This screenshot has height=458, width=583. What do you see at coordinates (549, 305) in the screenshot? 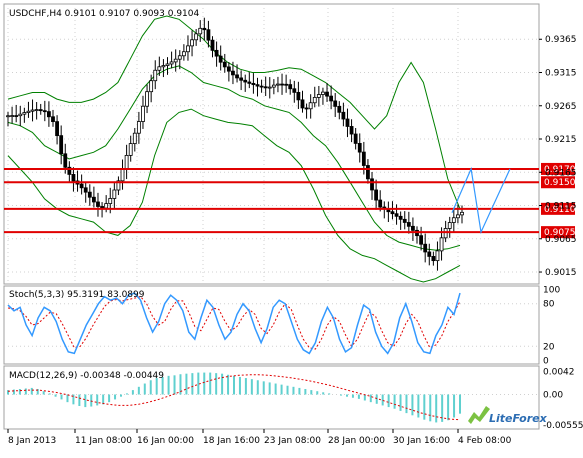
I see `stoch-tick-label: 80` at bounding box center [549, 305].